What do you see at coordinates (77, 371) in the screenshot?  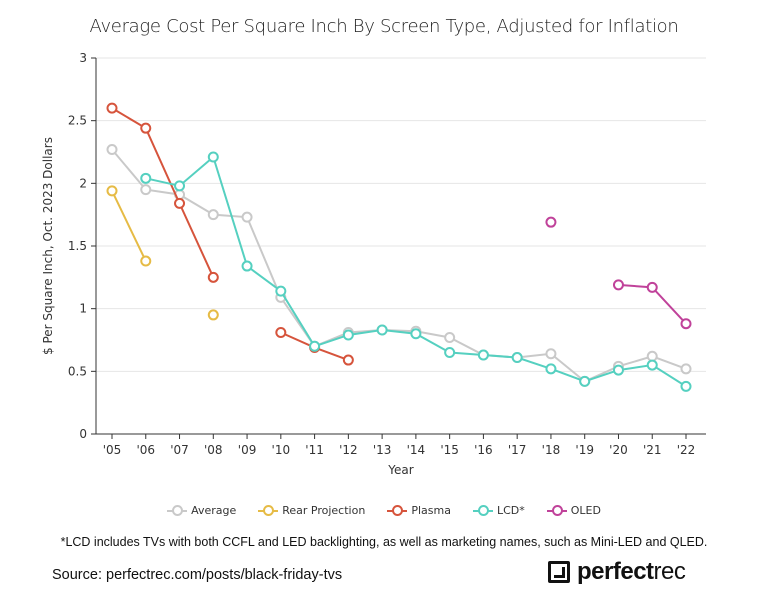 I see `y-tick-label: 0.5` at bounding box center [77, 371].